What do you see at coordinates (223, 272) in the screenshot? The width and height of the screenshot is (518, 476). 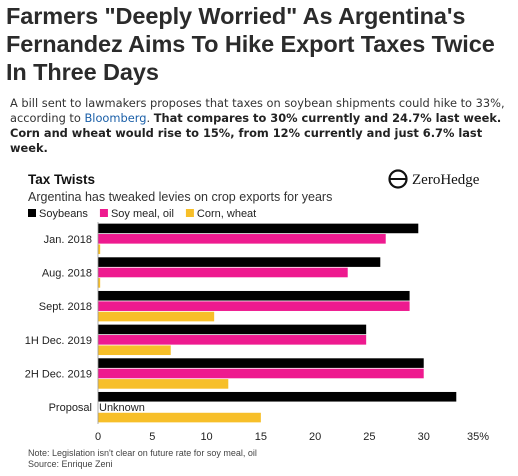 I see `bar-soy-meal-oil-aug-2018` at bounding box center [223, 272].